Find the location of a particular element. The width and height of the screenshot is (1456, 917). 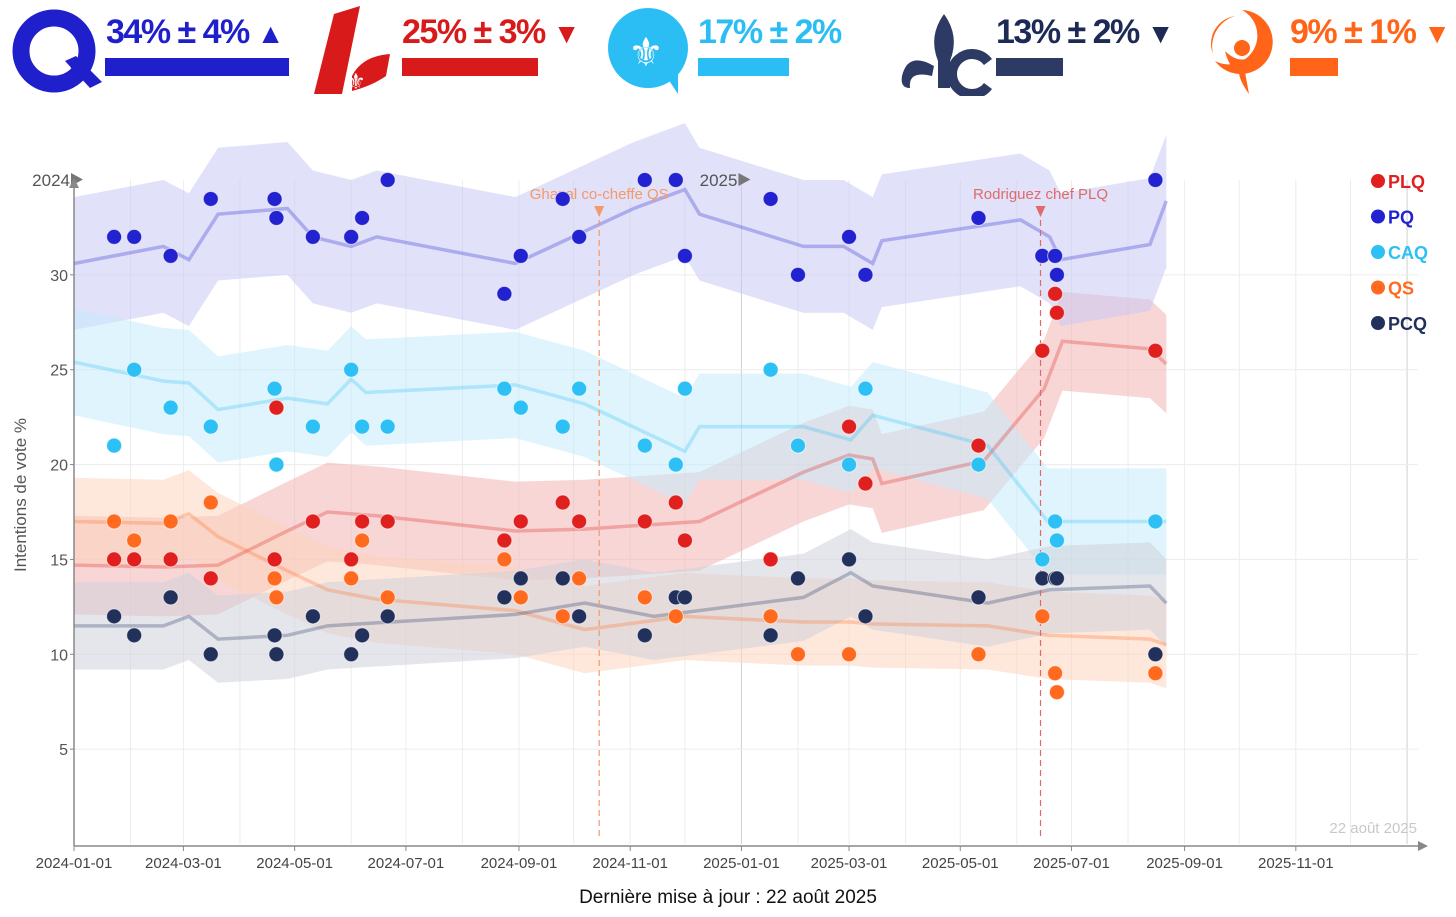

pq-summary-value: 34% ± 4% ▲ is located at coordinates (195, 33).